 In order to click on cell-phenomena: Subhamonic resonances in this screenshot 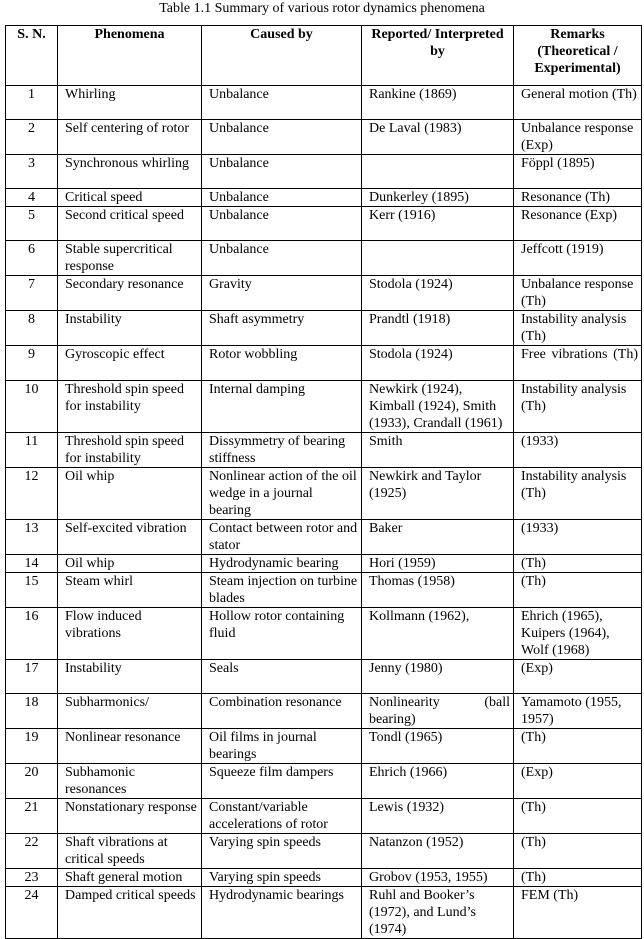, I will do `click(129, 781)`.